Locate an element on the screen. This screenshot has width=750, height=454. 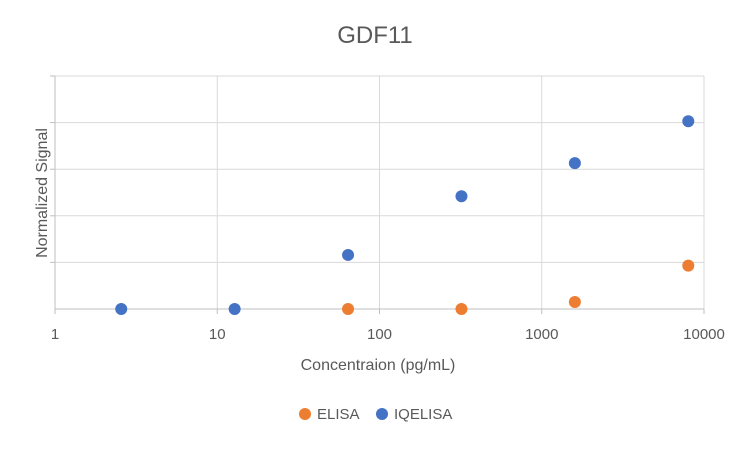
legend-label: ELISA is located at coordinates (338, 414).